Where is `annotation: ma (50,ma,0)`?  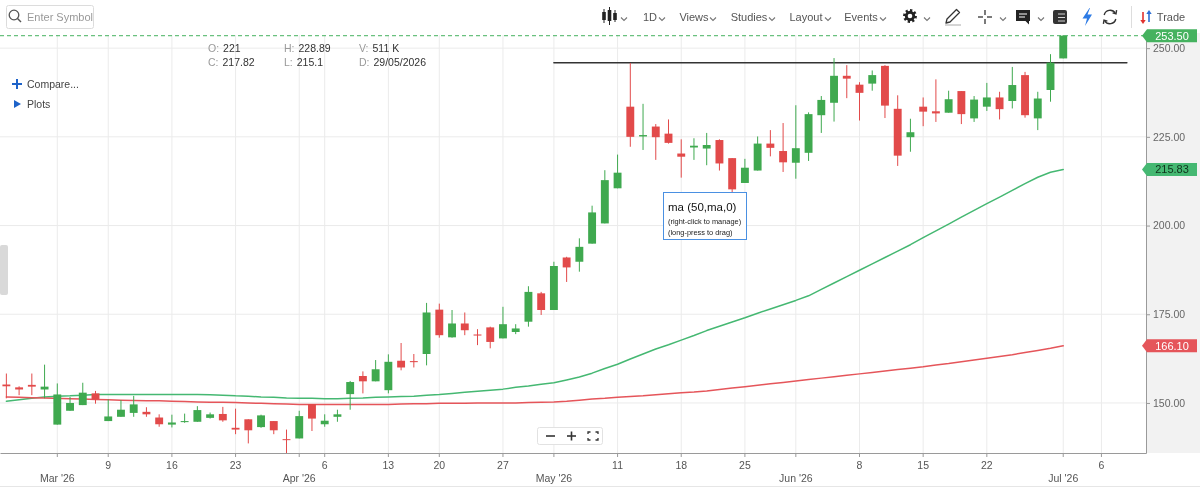 annotation: ma (50,ma,0) is located at coordinates (702, 207).